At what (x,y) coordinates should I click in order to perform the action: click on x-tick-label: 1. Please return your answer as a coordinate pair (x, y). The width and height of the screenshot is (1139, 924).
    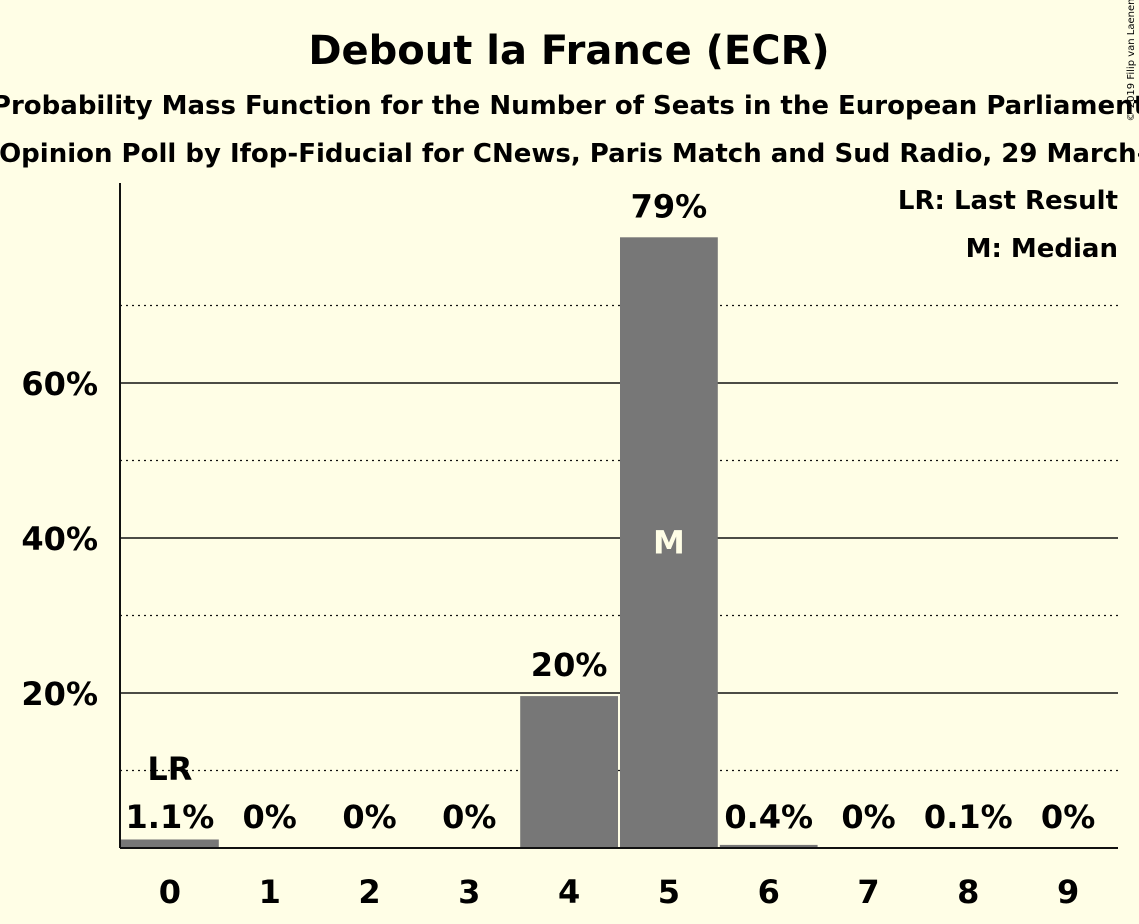
    Looking at the image, I should click on (270, 892).